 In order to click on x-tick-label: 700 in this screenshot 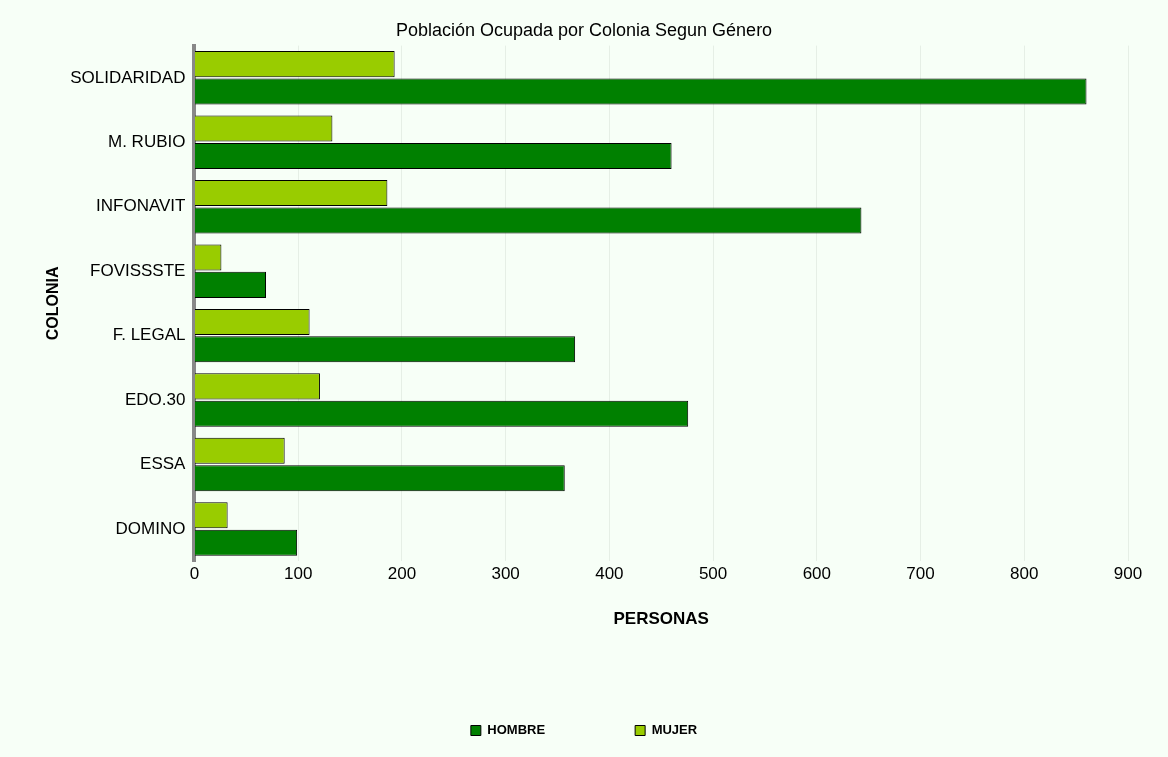, I will do `click(920, 574)`.